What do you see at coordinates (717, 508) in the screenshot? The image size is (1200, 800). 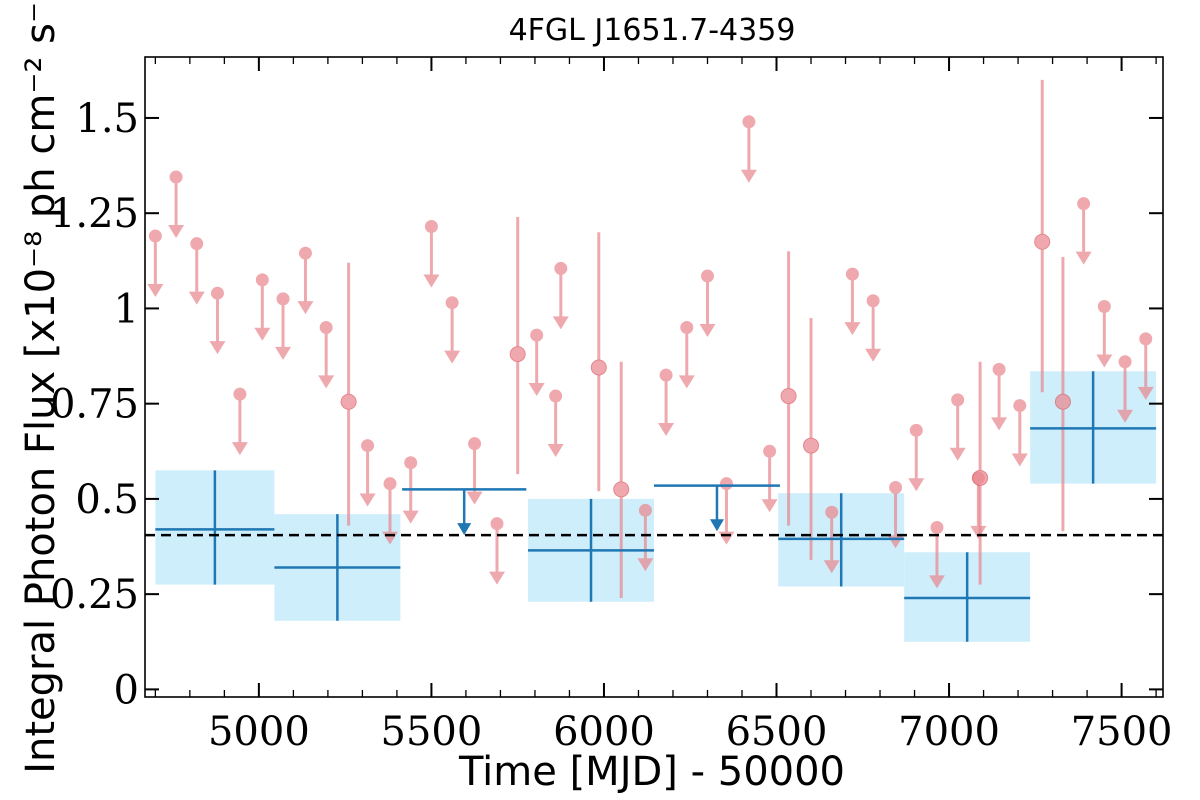 I see `coarse-upper-limit` at bounding box center [717, 508].